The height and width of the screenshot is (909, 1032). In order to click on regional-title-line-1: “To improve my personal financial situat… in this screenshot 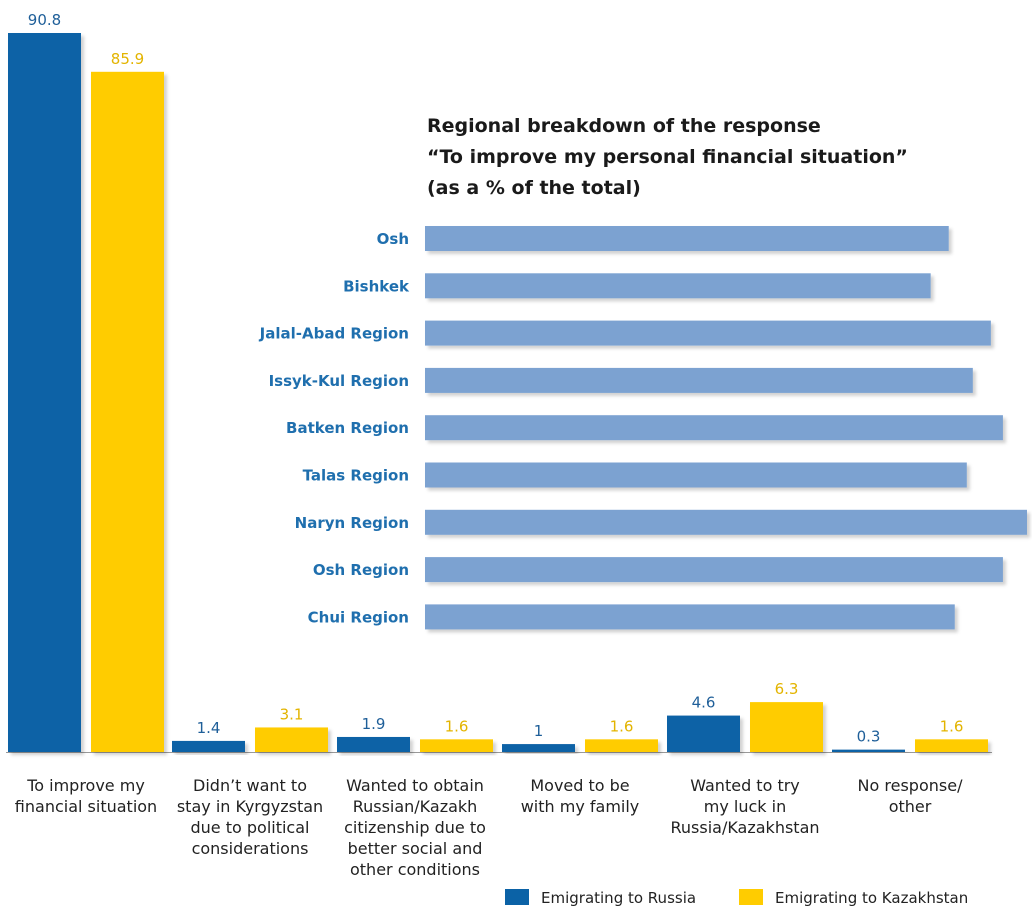, I will do `click(667, 157)`.